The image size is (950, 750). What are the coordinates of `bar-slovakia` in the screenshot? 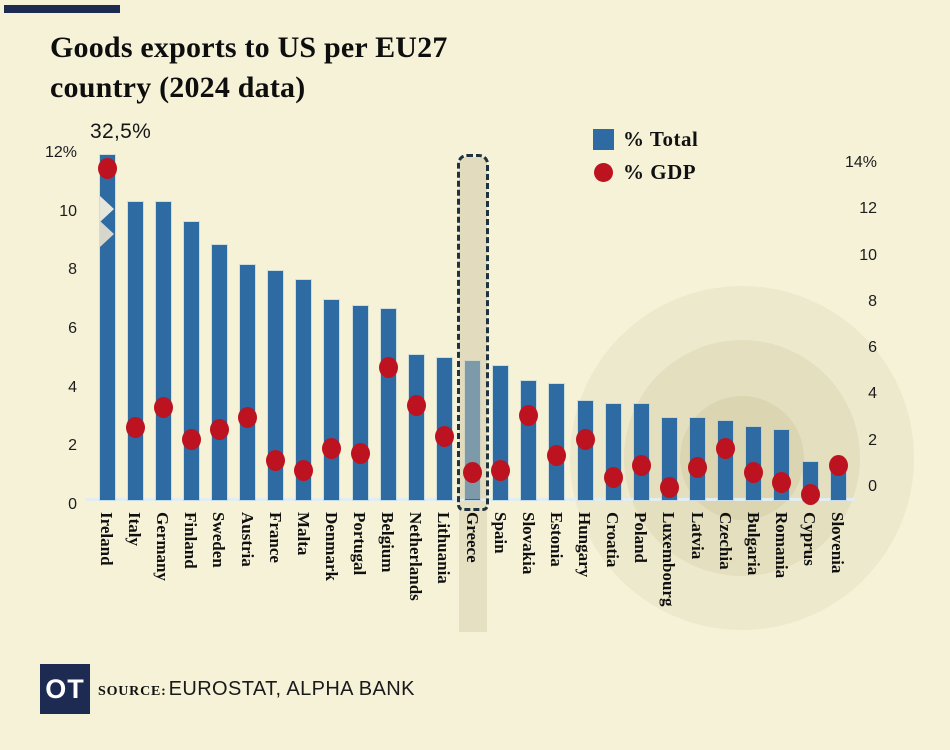 It's located at (529, 440).